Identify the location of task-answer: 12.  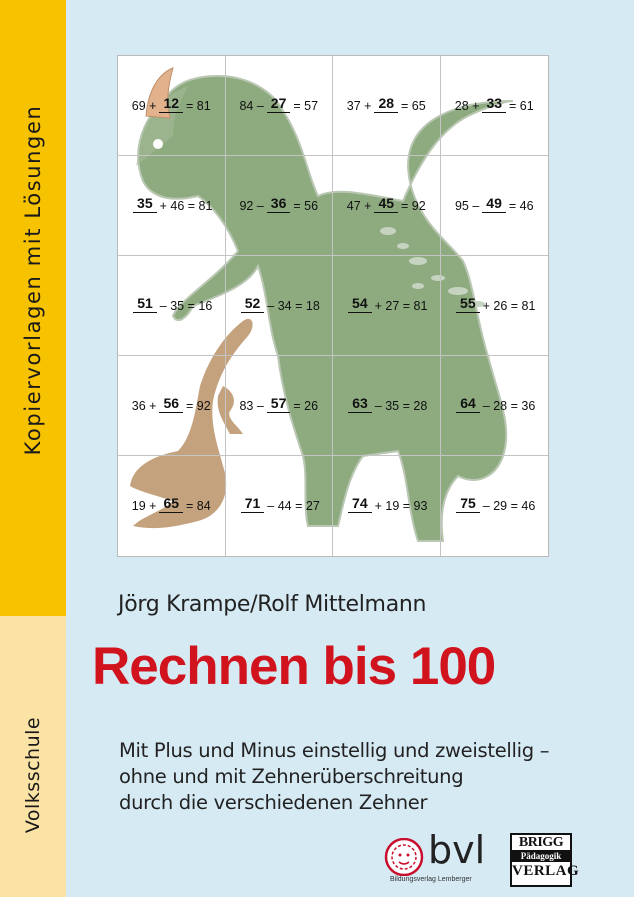
(171, 104).